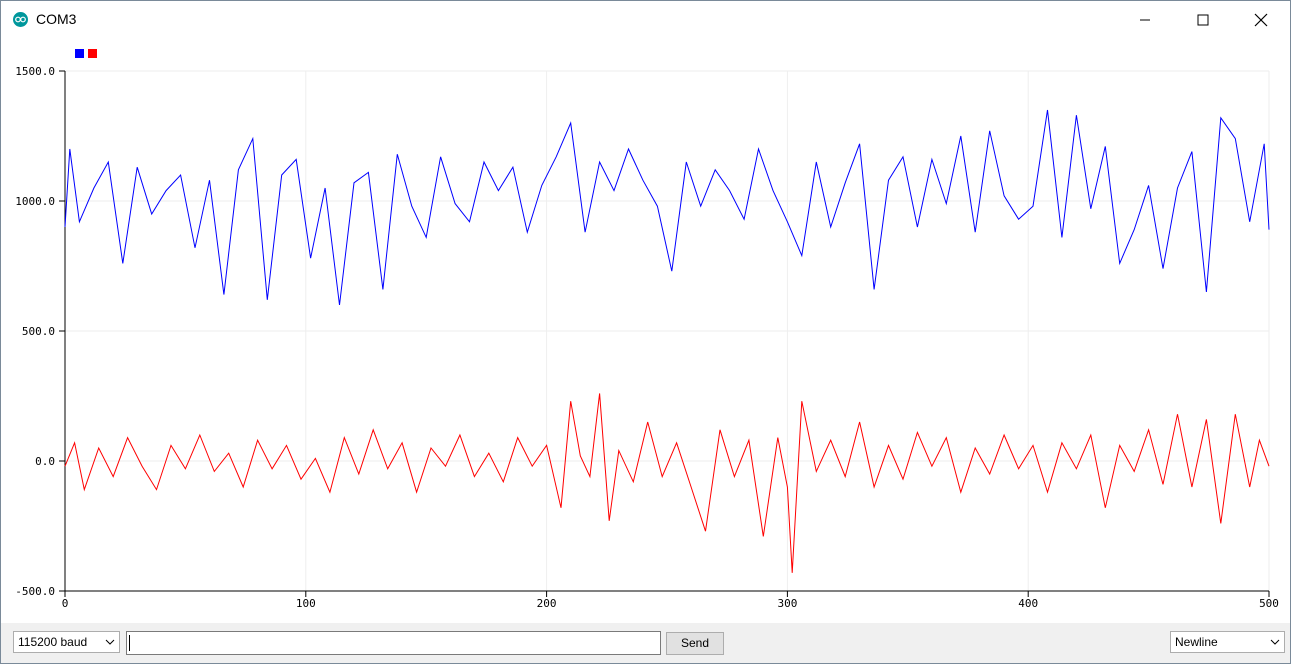 This screenshot has height=664, width=1291. Describe the element at coordinates (306, 603) in the screenshot. I see `x-tick-label: 100` at that location.